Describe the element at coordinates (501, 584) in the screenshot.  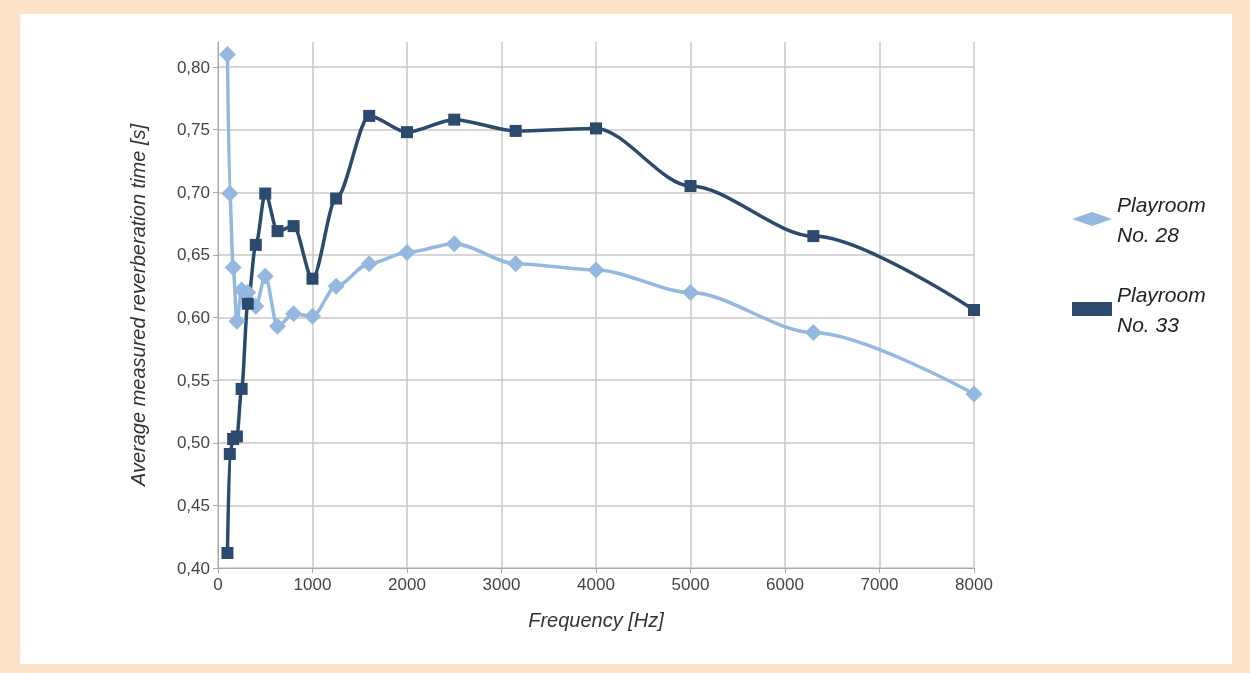
I see `x-tick-label: 3000` at that location.